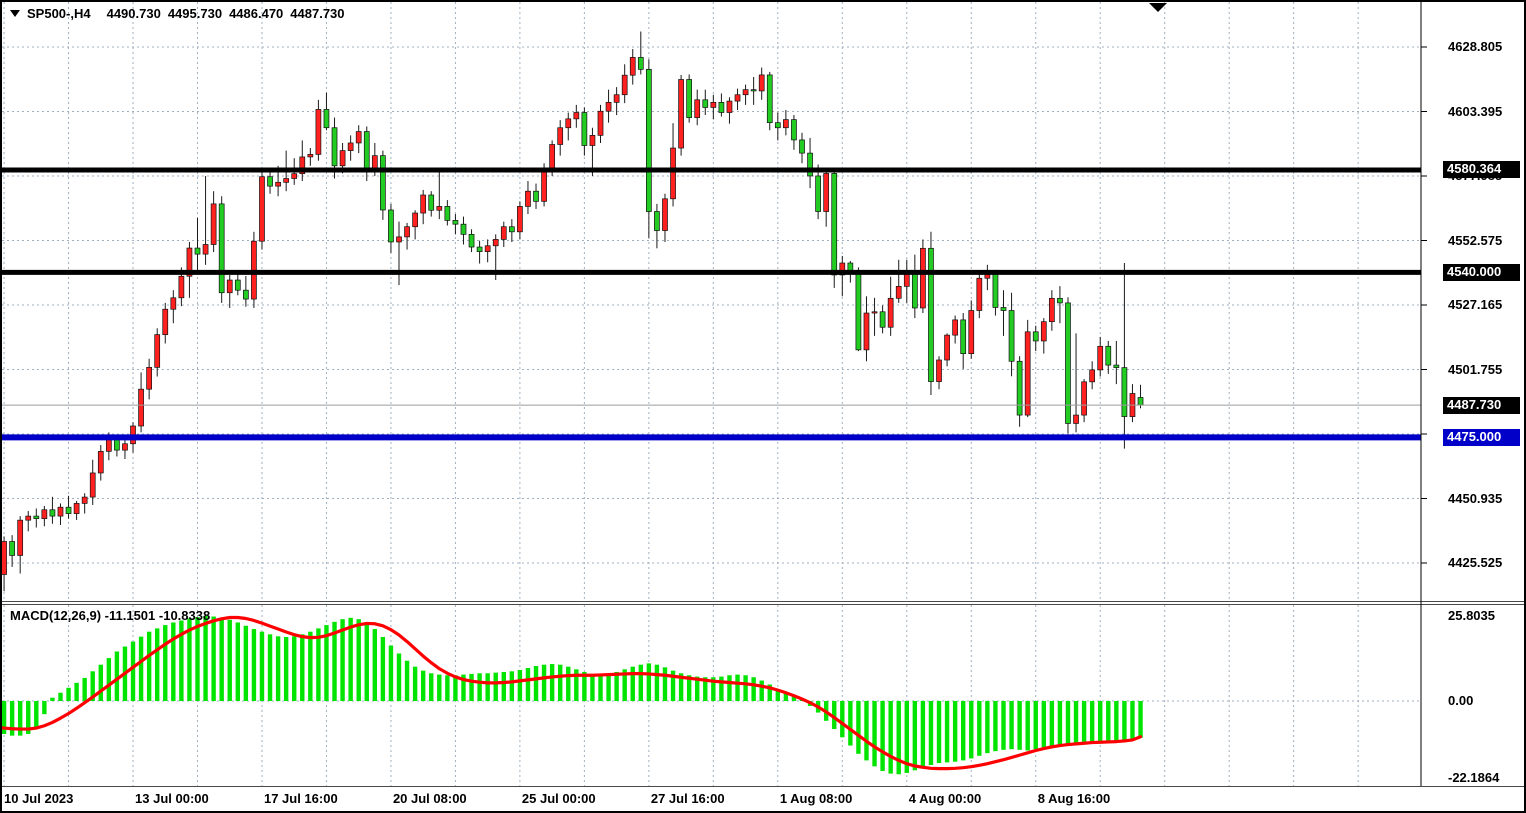 The image size is (1526, 813). What do you see at coordinates (687, 798) in the screenshot?
I see `time-axis-label: 27 Jul 16:00` at bounding box center [687, 798].